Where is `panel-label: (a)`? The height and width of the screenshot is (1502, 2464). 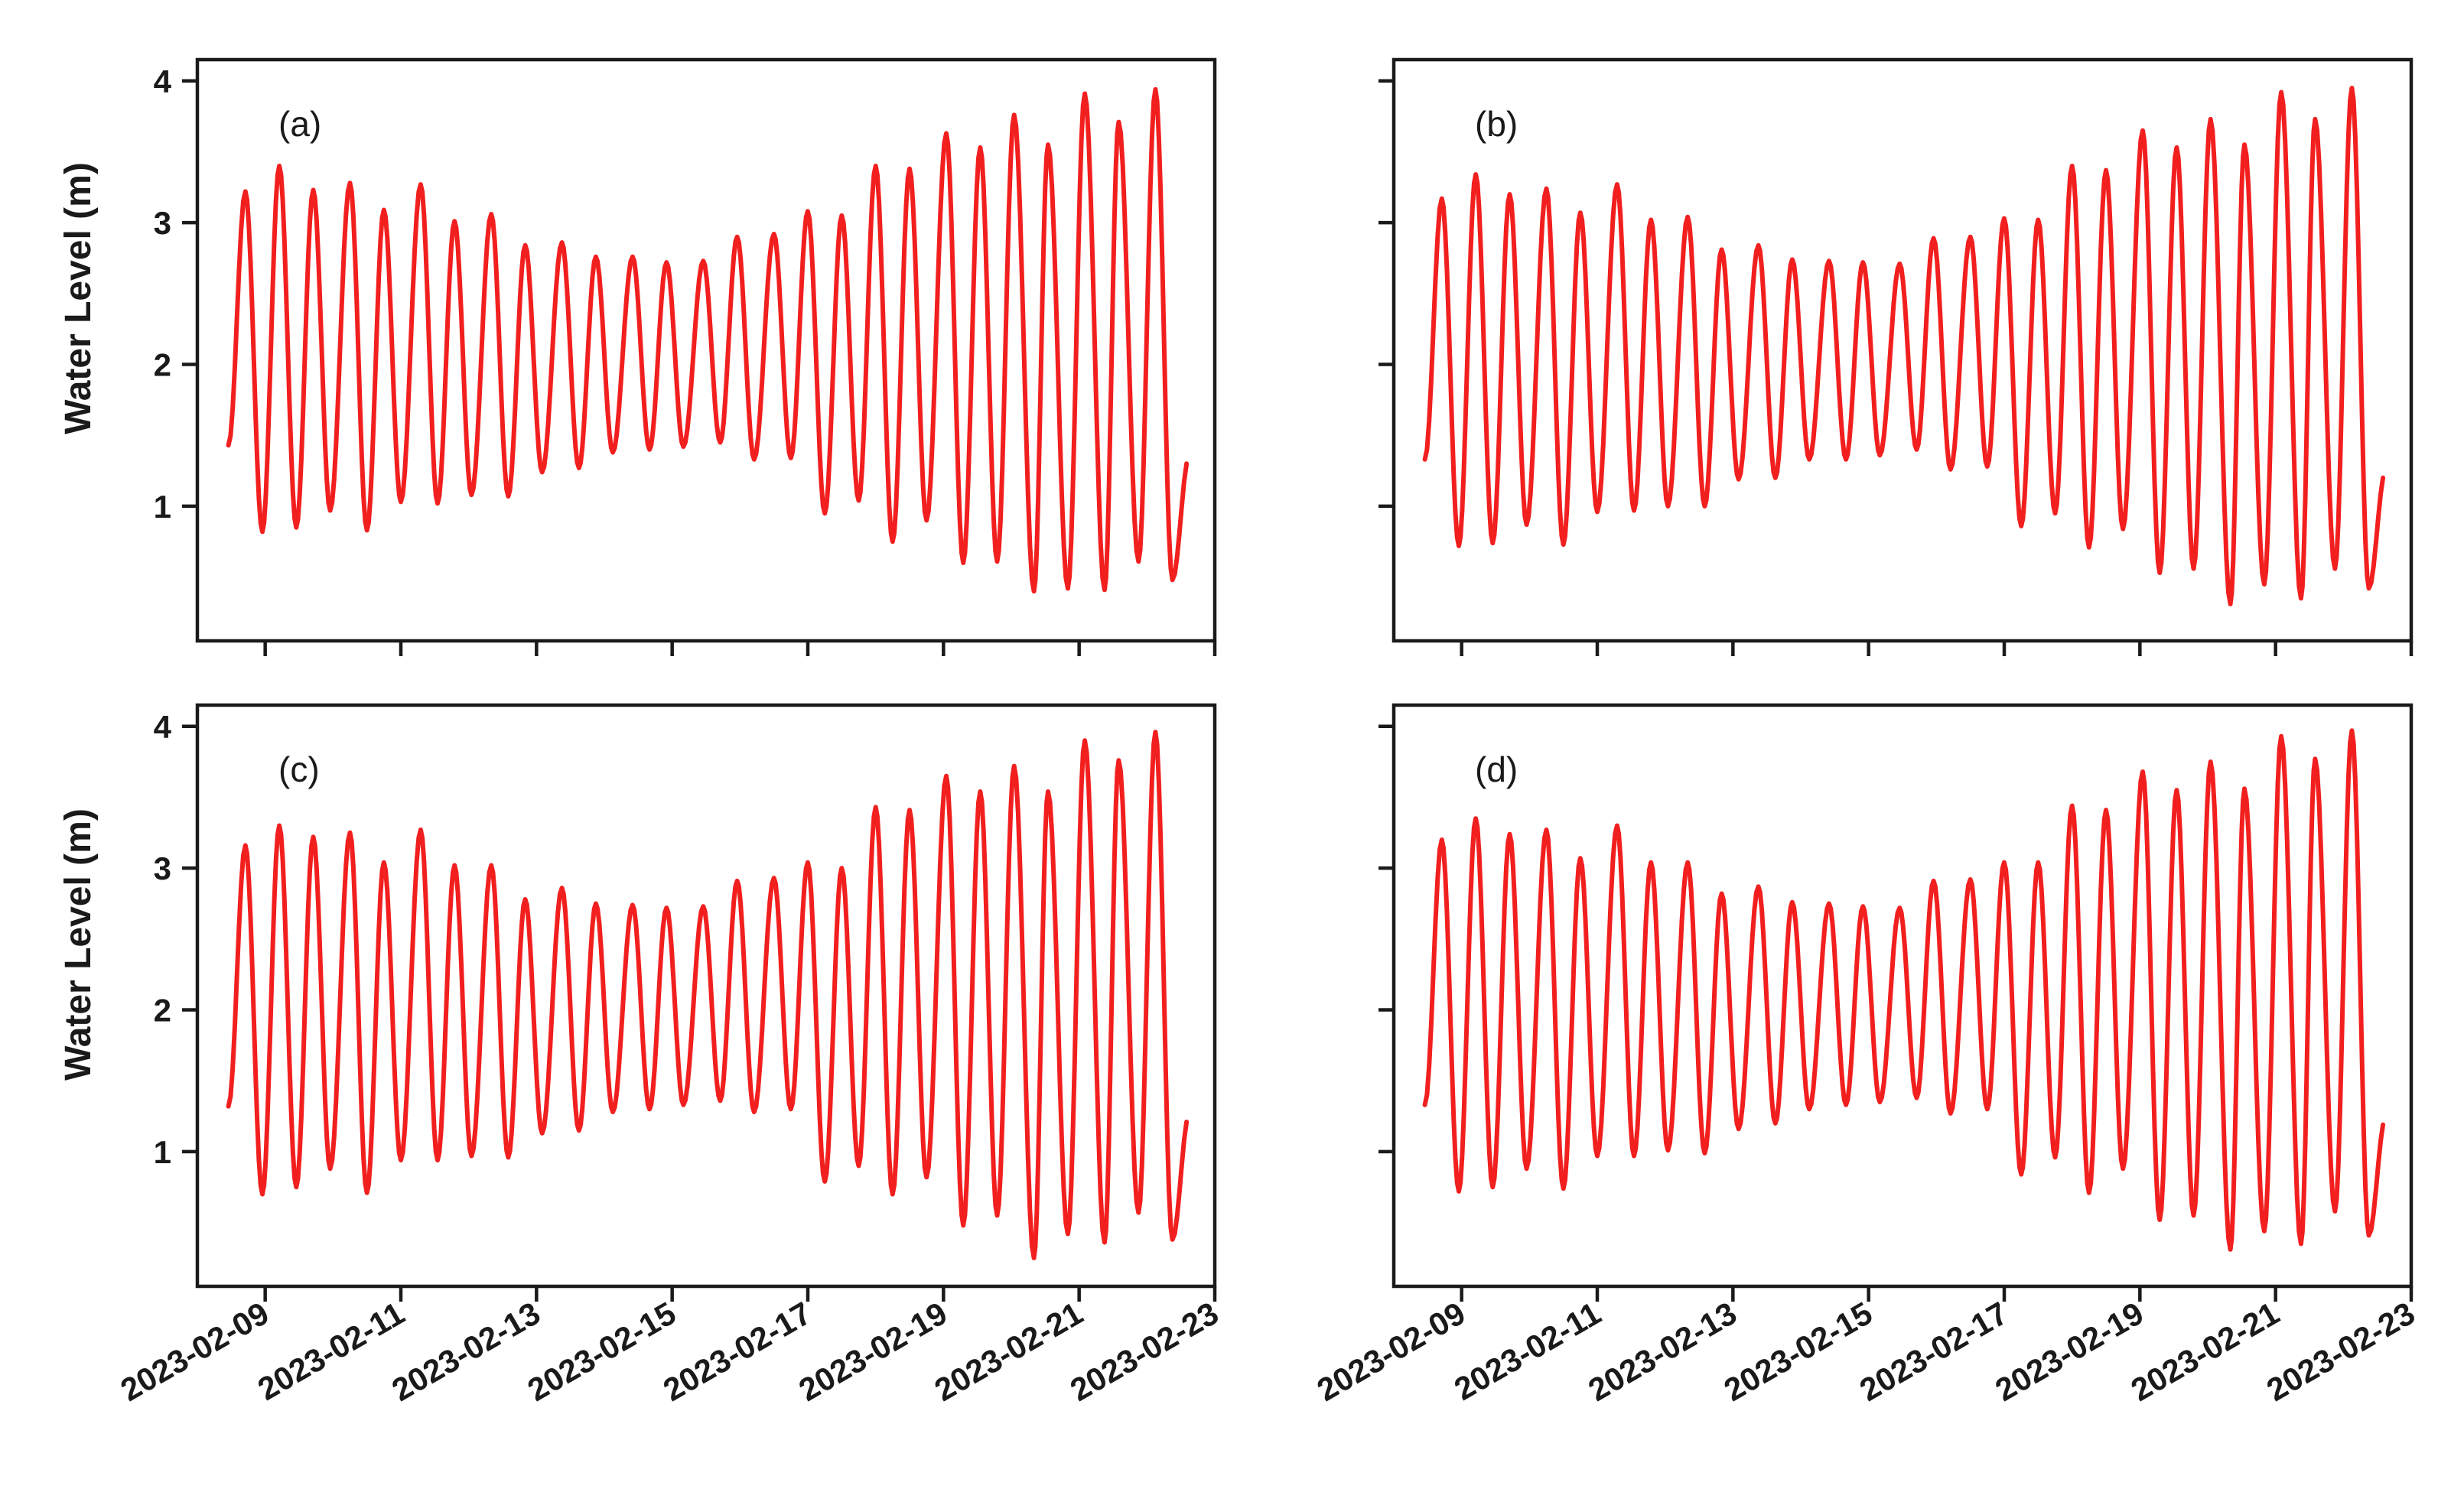
panel-label: (a) is located at coordinates (300, 124).